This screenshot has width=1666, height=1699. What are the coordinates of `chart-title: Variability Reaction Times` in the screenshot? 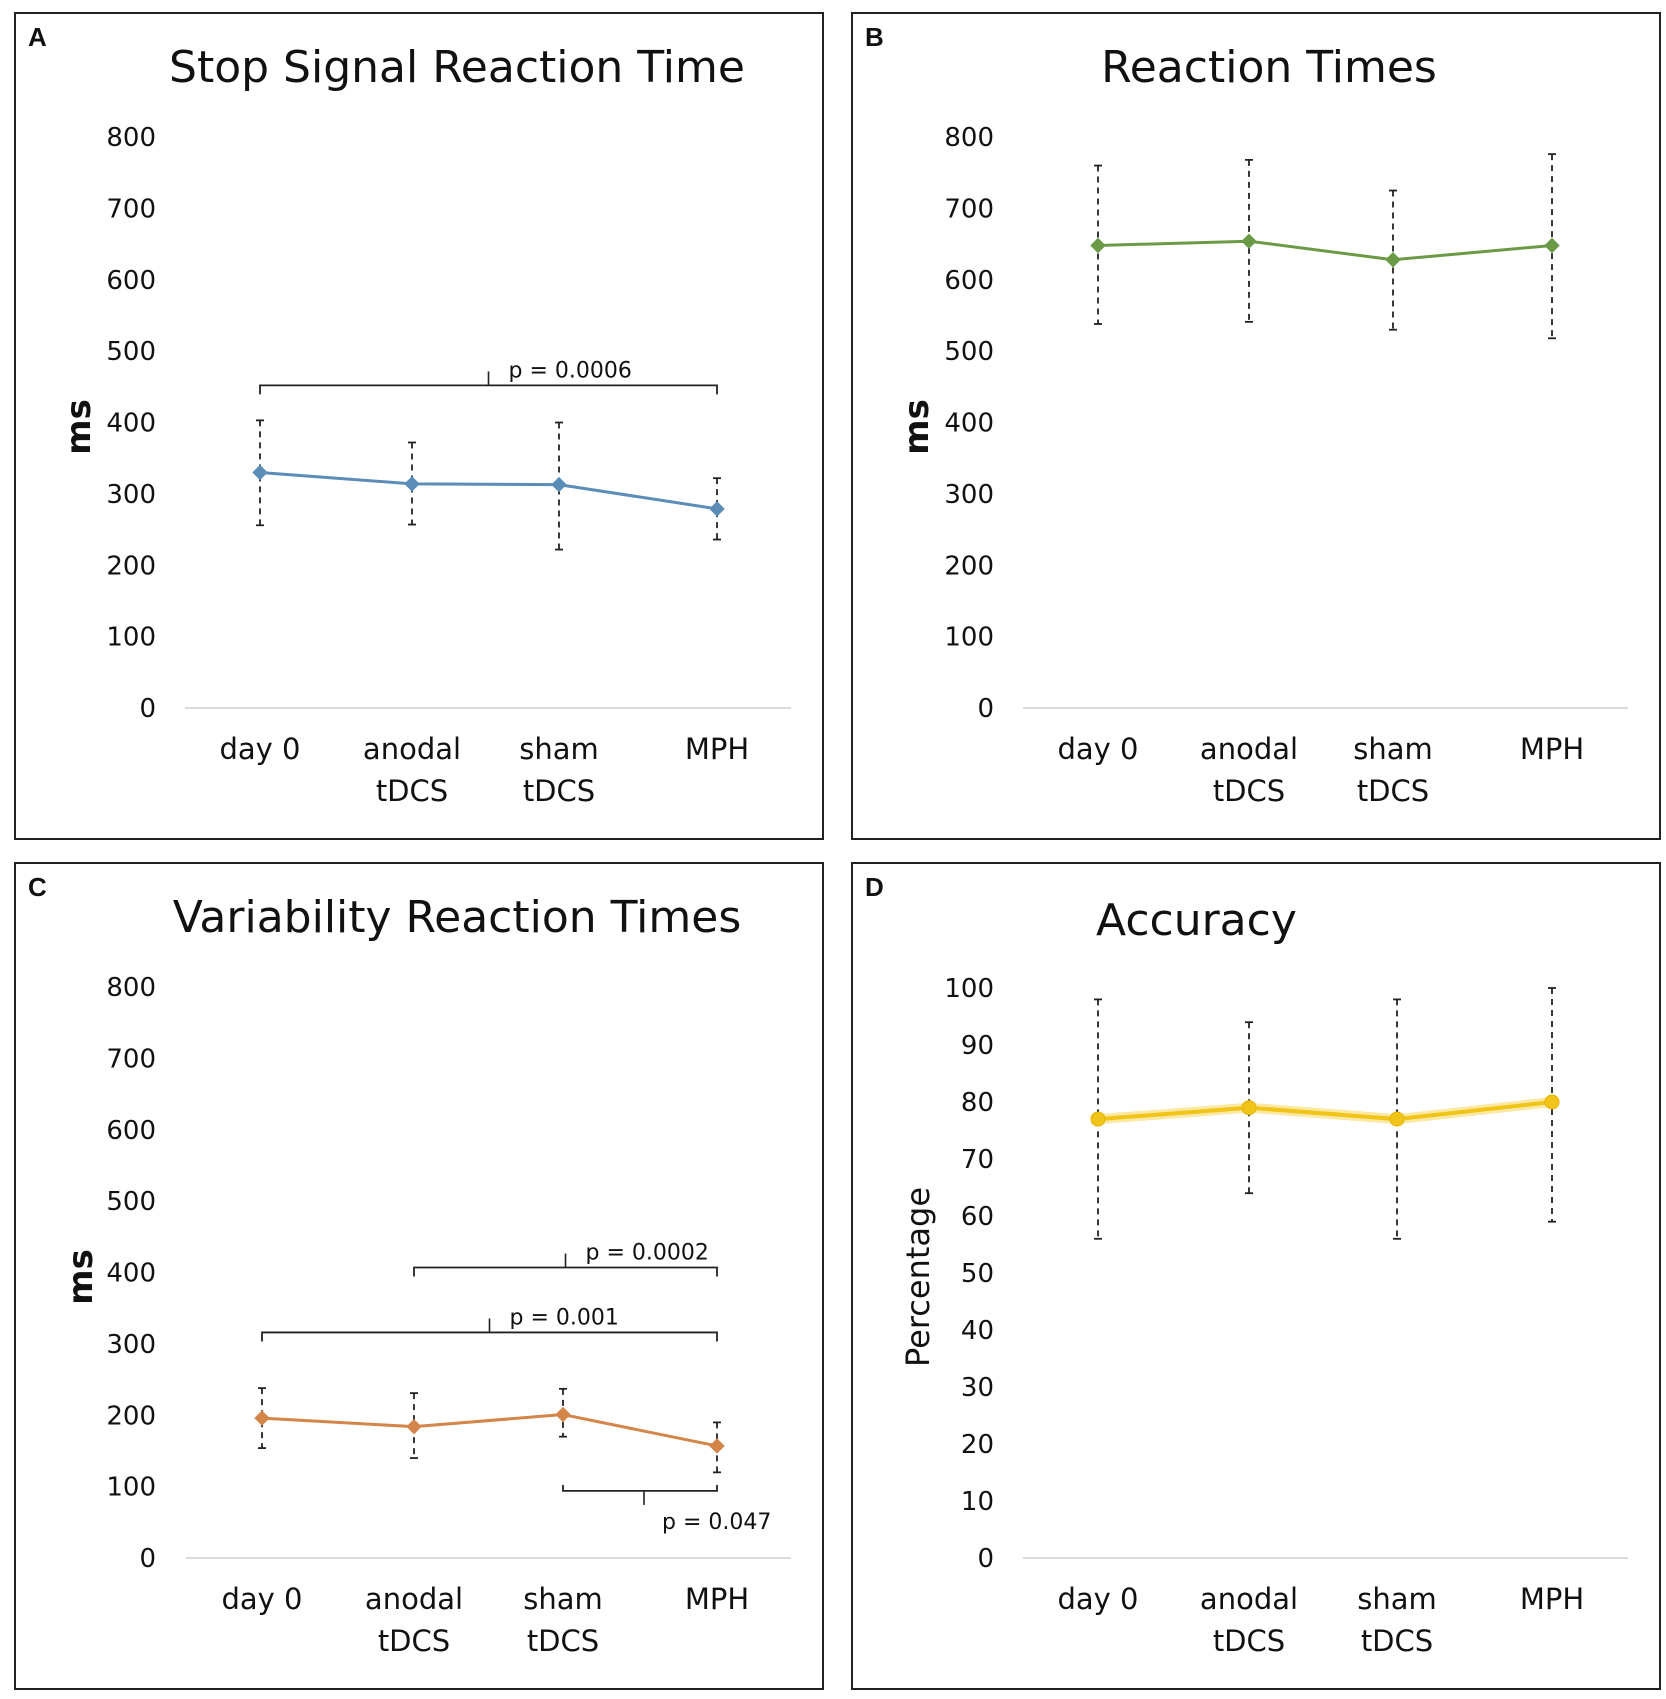 It's located at (457, 917).